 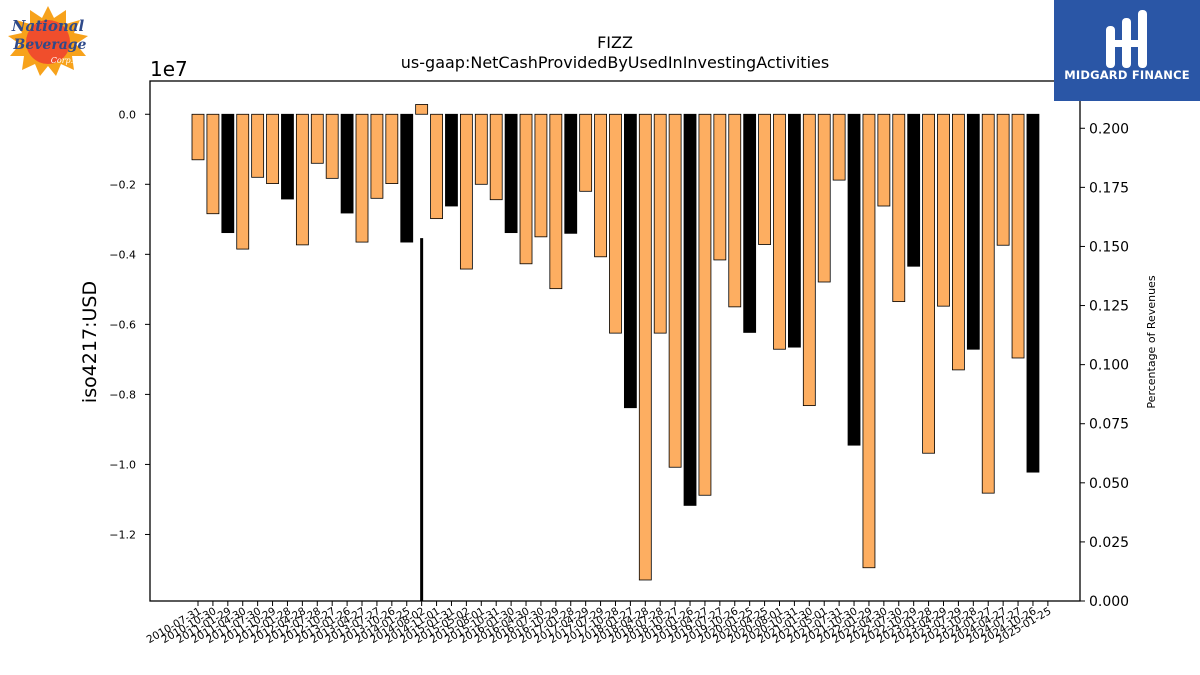 I want to click on midgard-finance-text: MIDGARD FINANCE, so click(x=1127, y=75).